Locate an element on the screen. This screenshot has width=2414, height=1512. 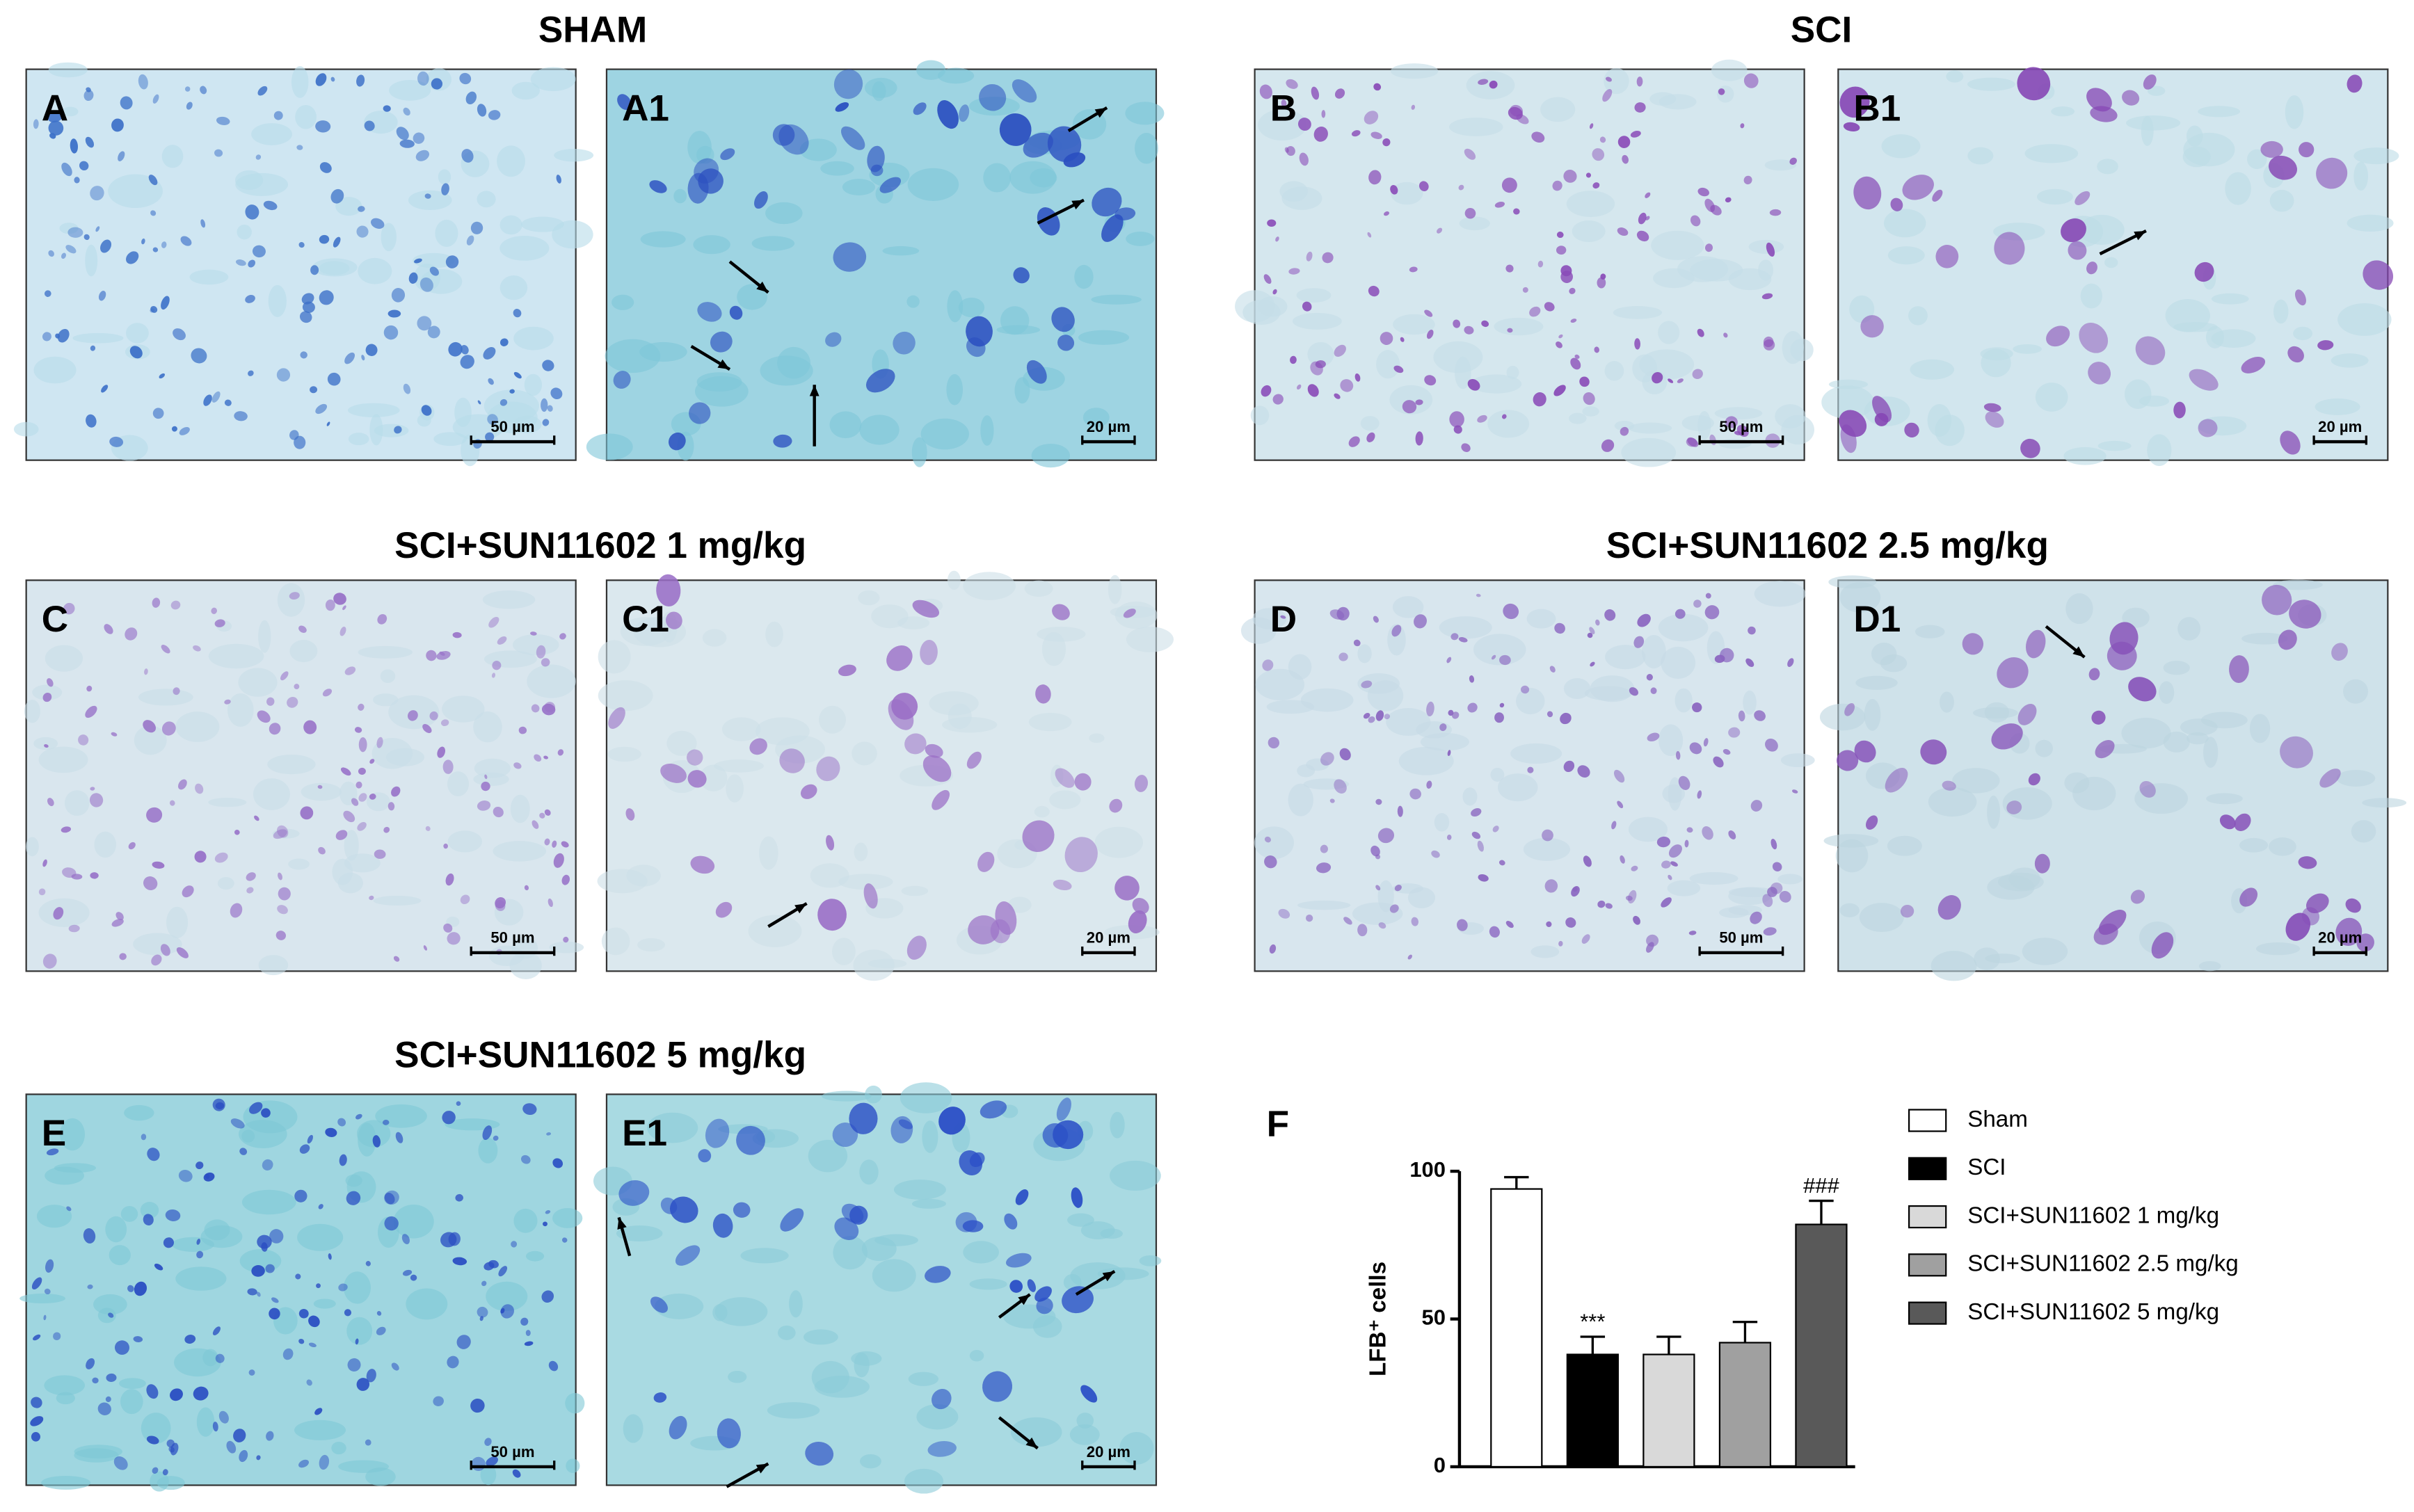
group-title: SHAM is located at coordinates (592, 30).